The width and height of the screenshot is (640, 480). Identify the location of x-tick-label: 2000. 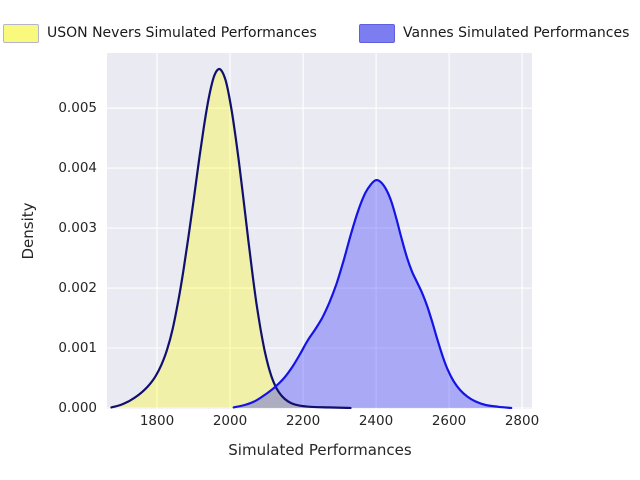
(230, 421).